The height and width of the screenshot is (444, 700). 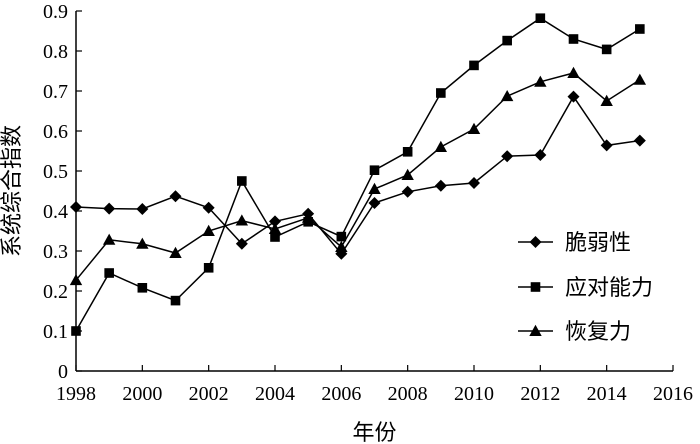 What do you see at coordinates (374, 432) in the screenshot?
I see `x-axis-title: 年份` at bounding box center [374, 432].